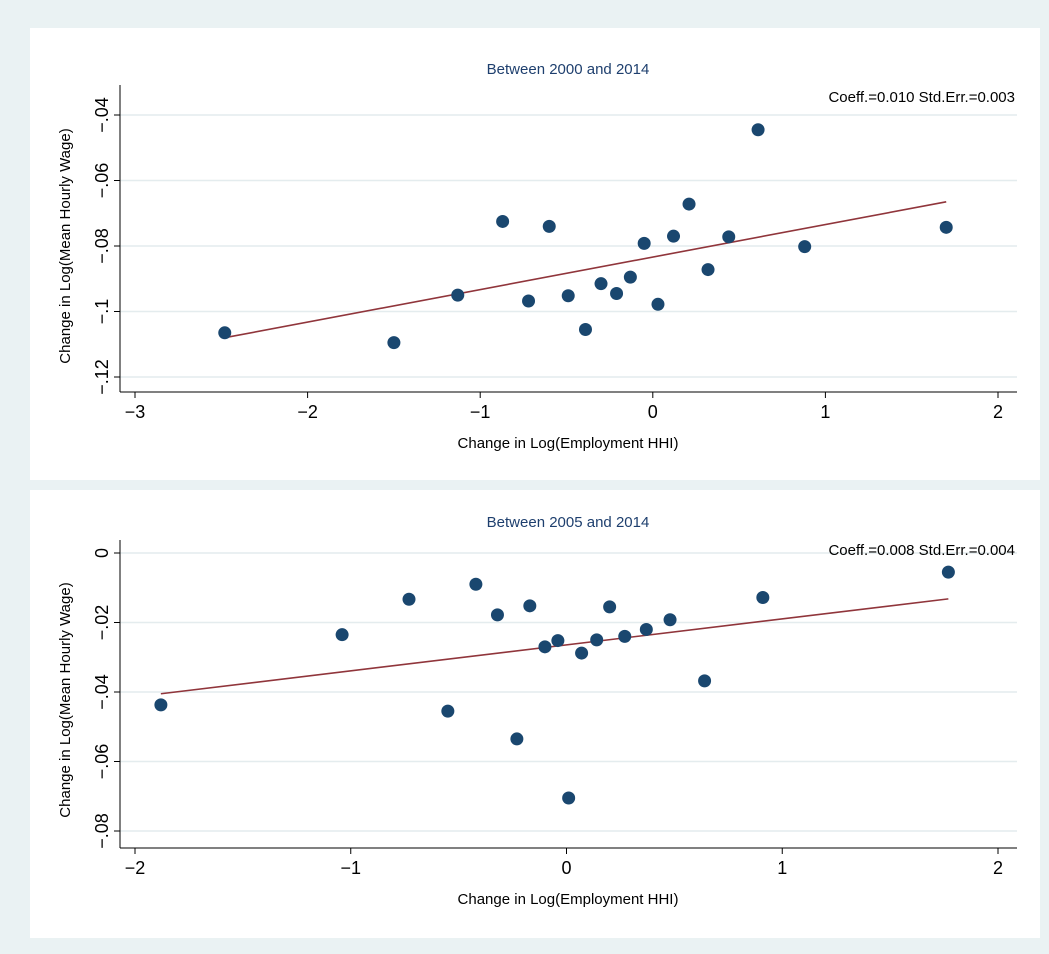 This screenshot has width=1049, height=954. What do you see at coordinates (568, 443) in the screenshot?
I see `panel-1-x-axis-label: Change in Log(Employment HHI)` at bounding box center [568, 443].